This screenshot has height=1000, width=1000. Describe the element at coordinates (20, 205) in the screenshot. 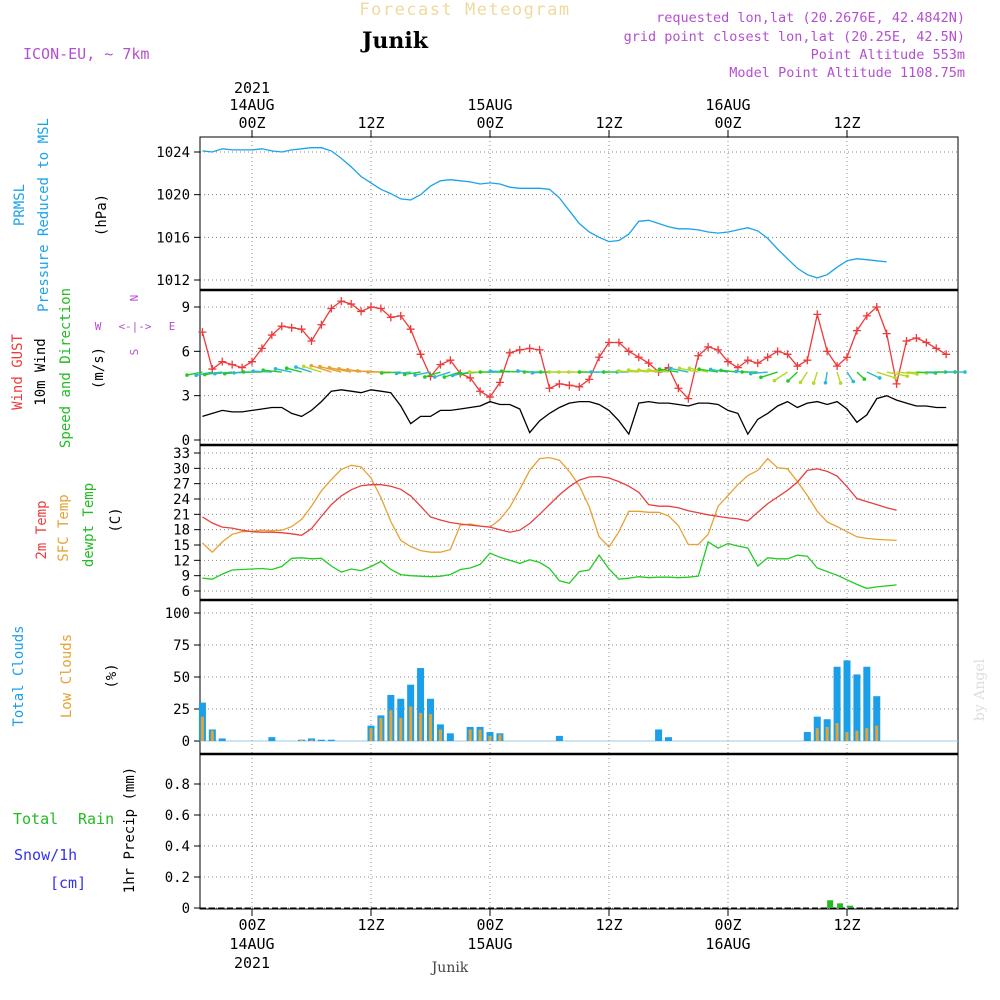

I see `label-prmsl: PRMSL` at that location.